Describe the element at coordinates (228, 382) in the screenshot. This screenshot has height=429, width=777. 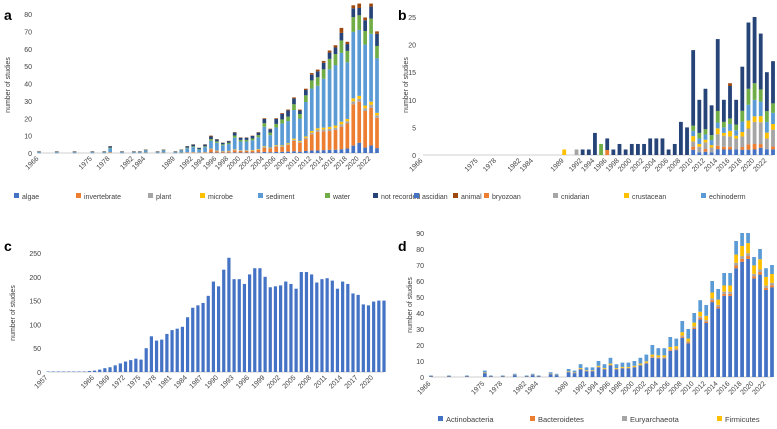
I see `panel-c-x-tick-label: 1993` at that location.